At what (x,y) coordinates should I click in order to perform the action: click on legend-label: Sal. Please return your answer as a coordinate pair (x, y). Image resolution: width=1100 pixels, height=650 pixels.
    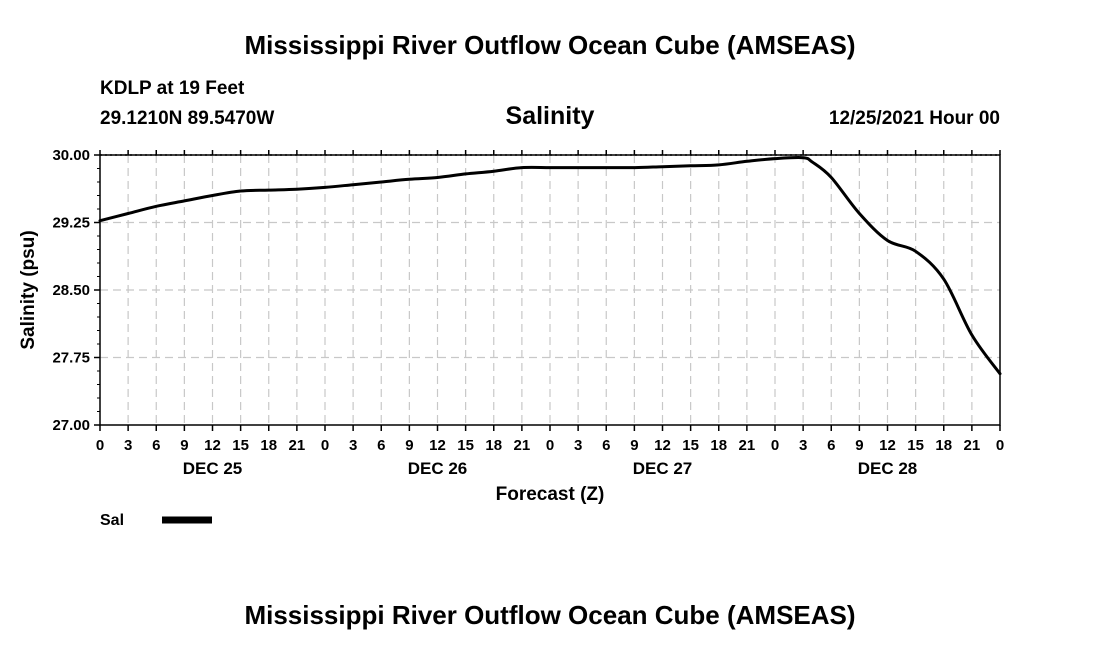
    Looking at the image, I should click on (112, 520).